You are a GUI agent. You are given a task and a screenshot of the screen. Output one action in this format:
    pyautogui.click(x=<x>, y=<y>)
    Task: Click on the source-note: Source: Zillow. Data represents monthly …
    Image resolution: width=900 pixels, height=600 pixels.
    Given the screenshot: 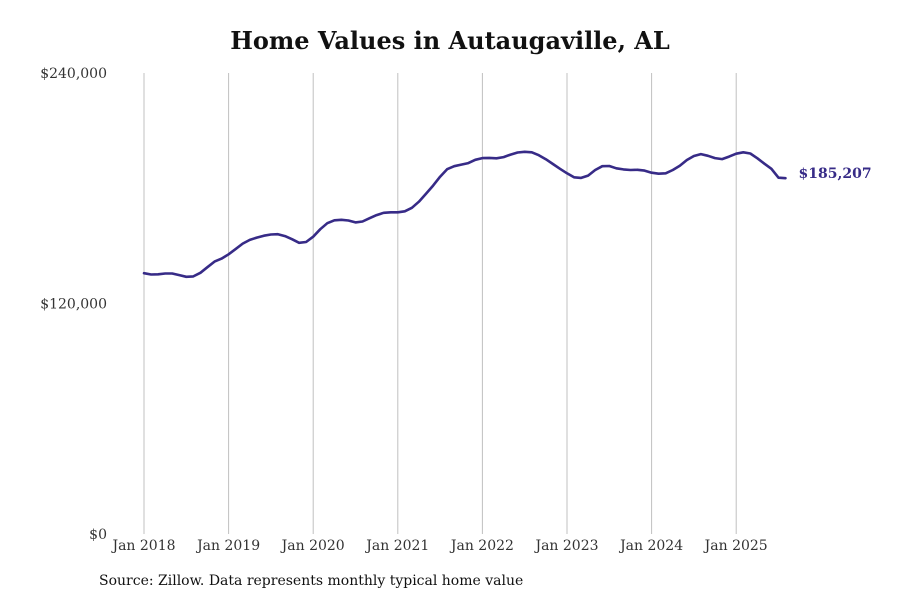 What is the action you would take?
    pyautogui.click(x=311, y=581)
    